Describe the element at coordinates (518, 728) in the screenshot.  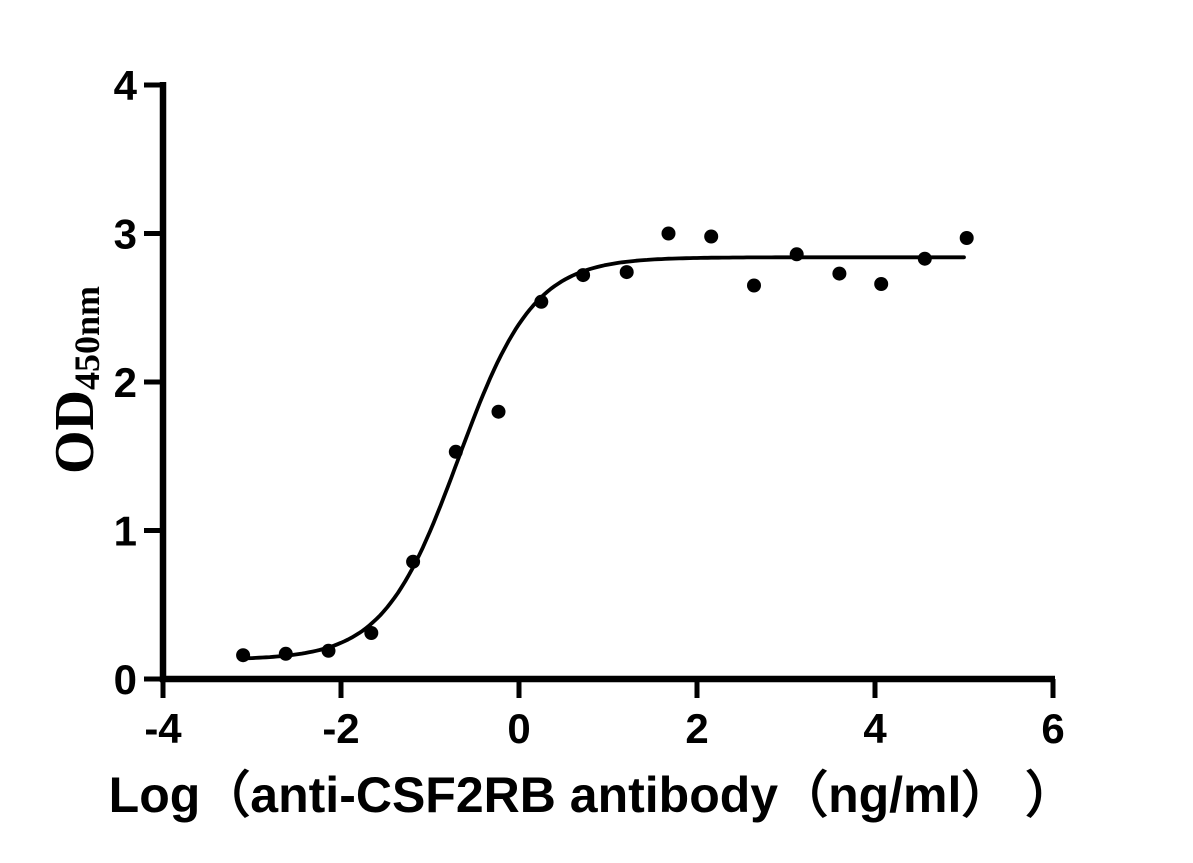
I see `x-tick-label: 0` at that location.